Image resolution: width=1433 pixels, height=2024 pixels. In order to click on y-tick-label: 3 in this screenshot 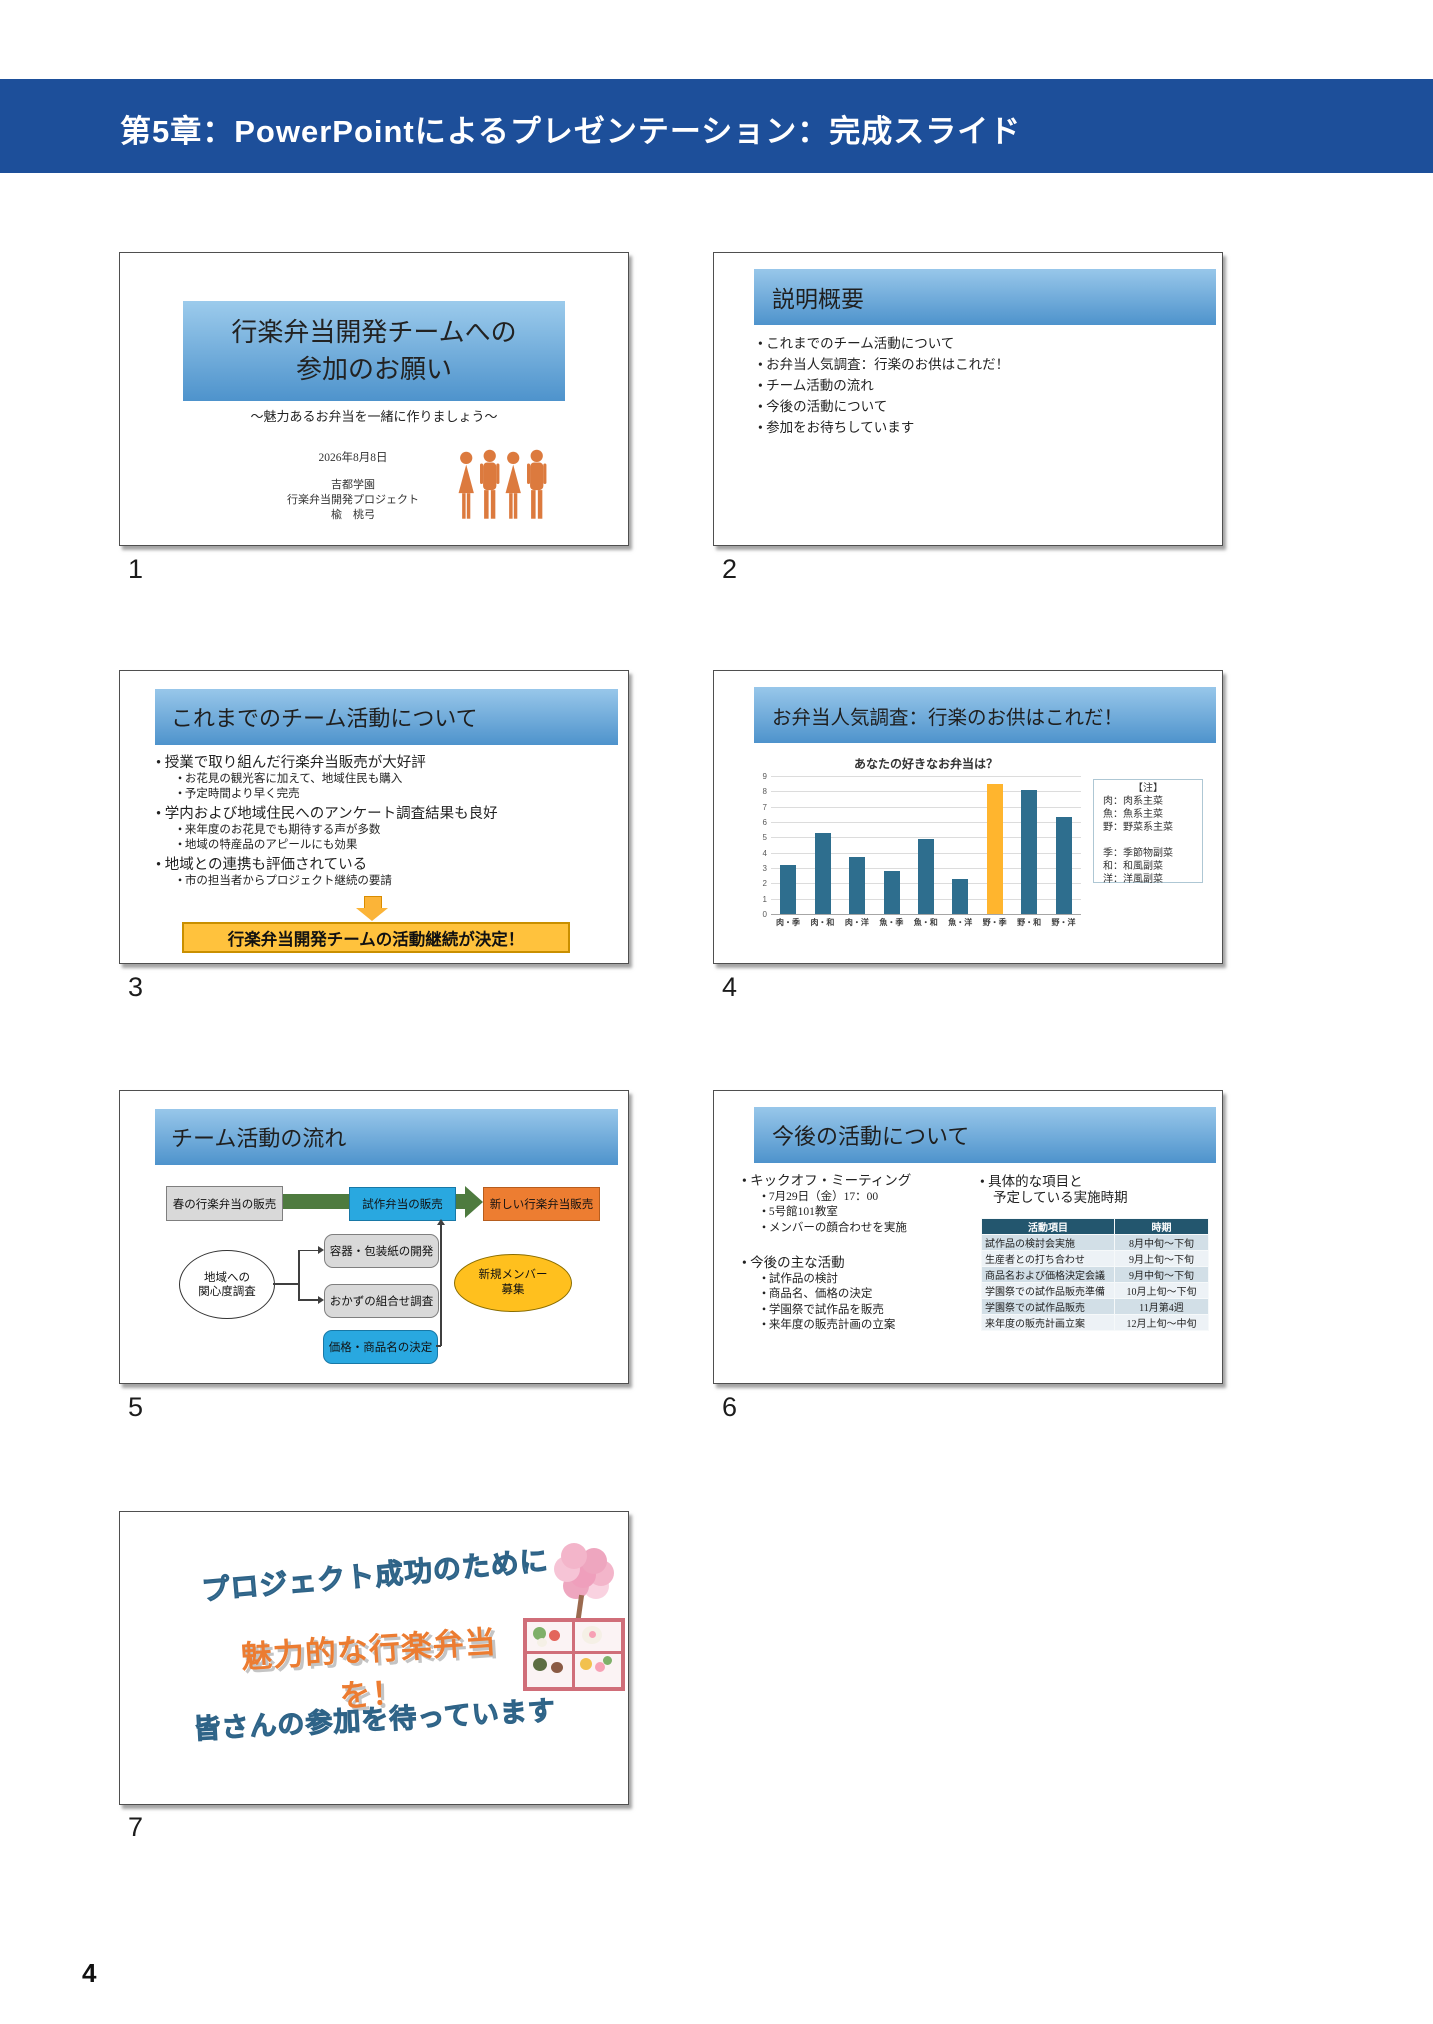, I will do `click(764, 868)`.